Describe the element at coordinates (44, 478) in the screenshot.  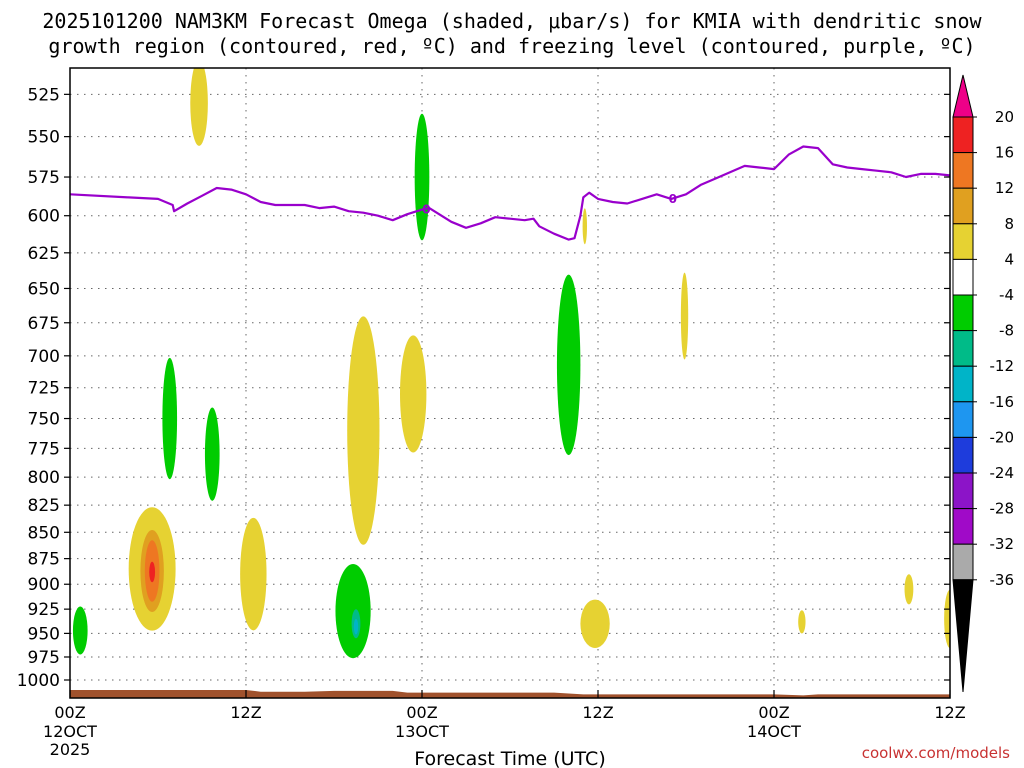
I see `y-tick-label: 800` at that location.